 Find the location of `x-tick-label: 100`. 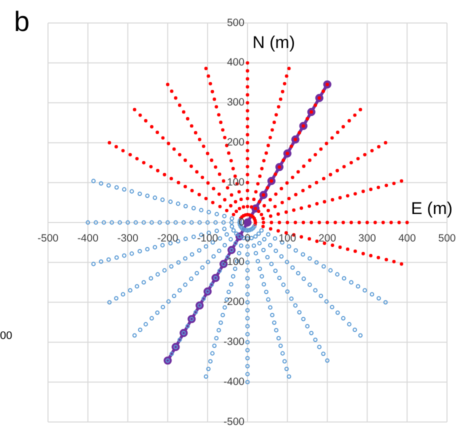

x-tick-label: 100 is located at coordinates (287, 238).